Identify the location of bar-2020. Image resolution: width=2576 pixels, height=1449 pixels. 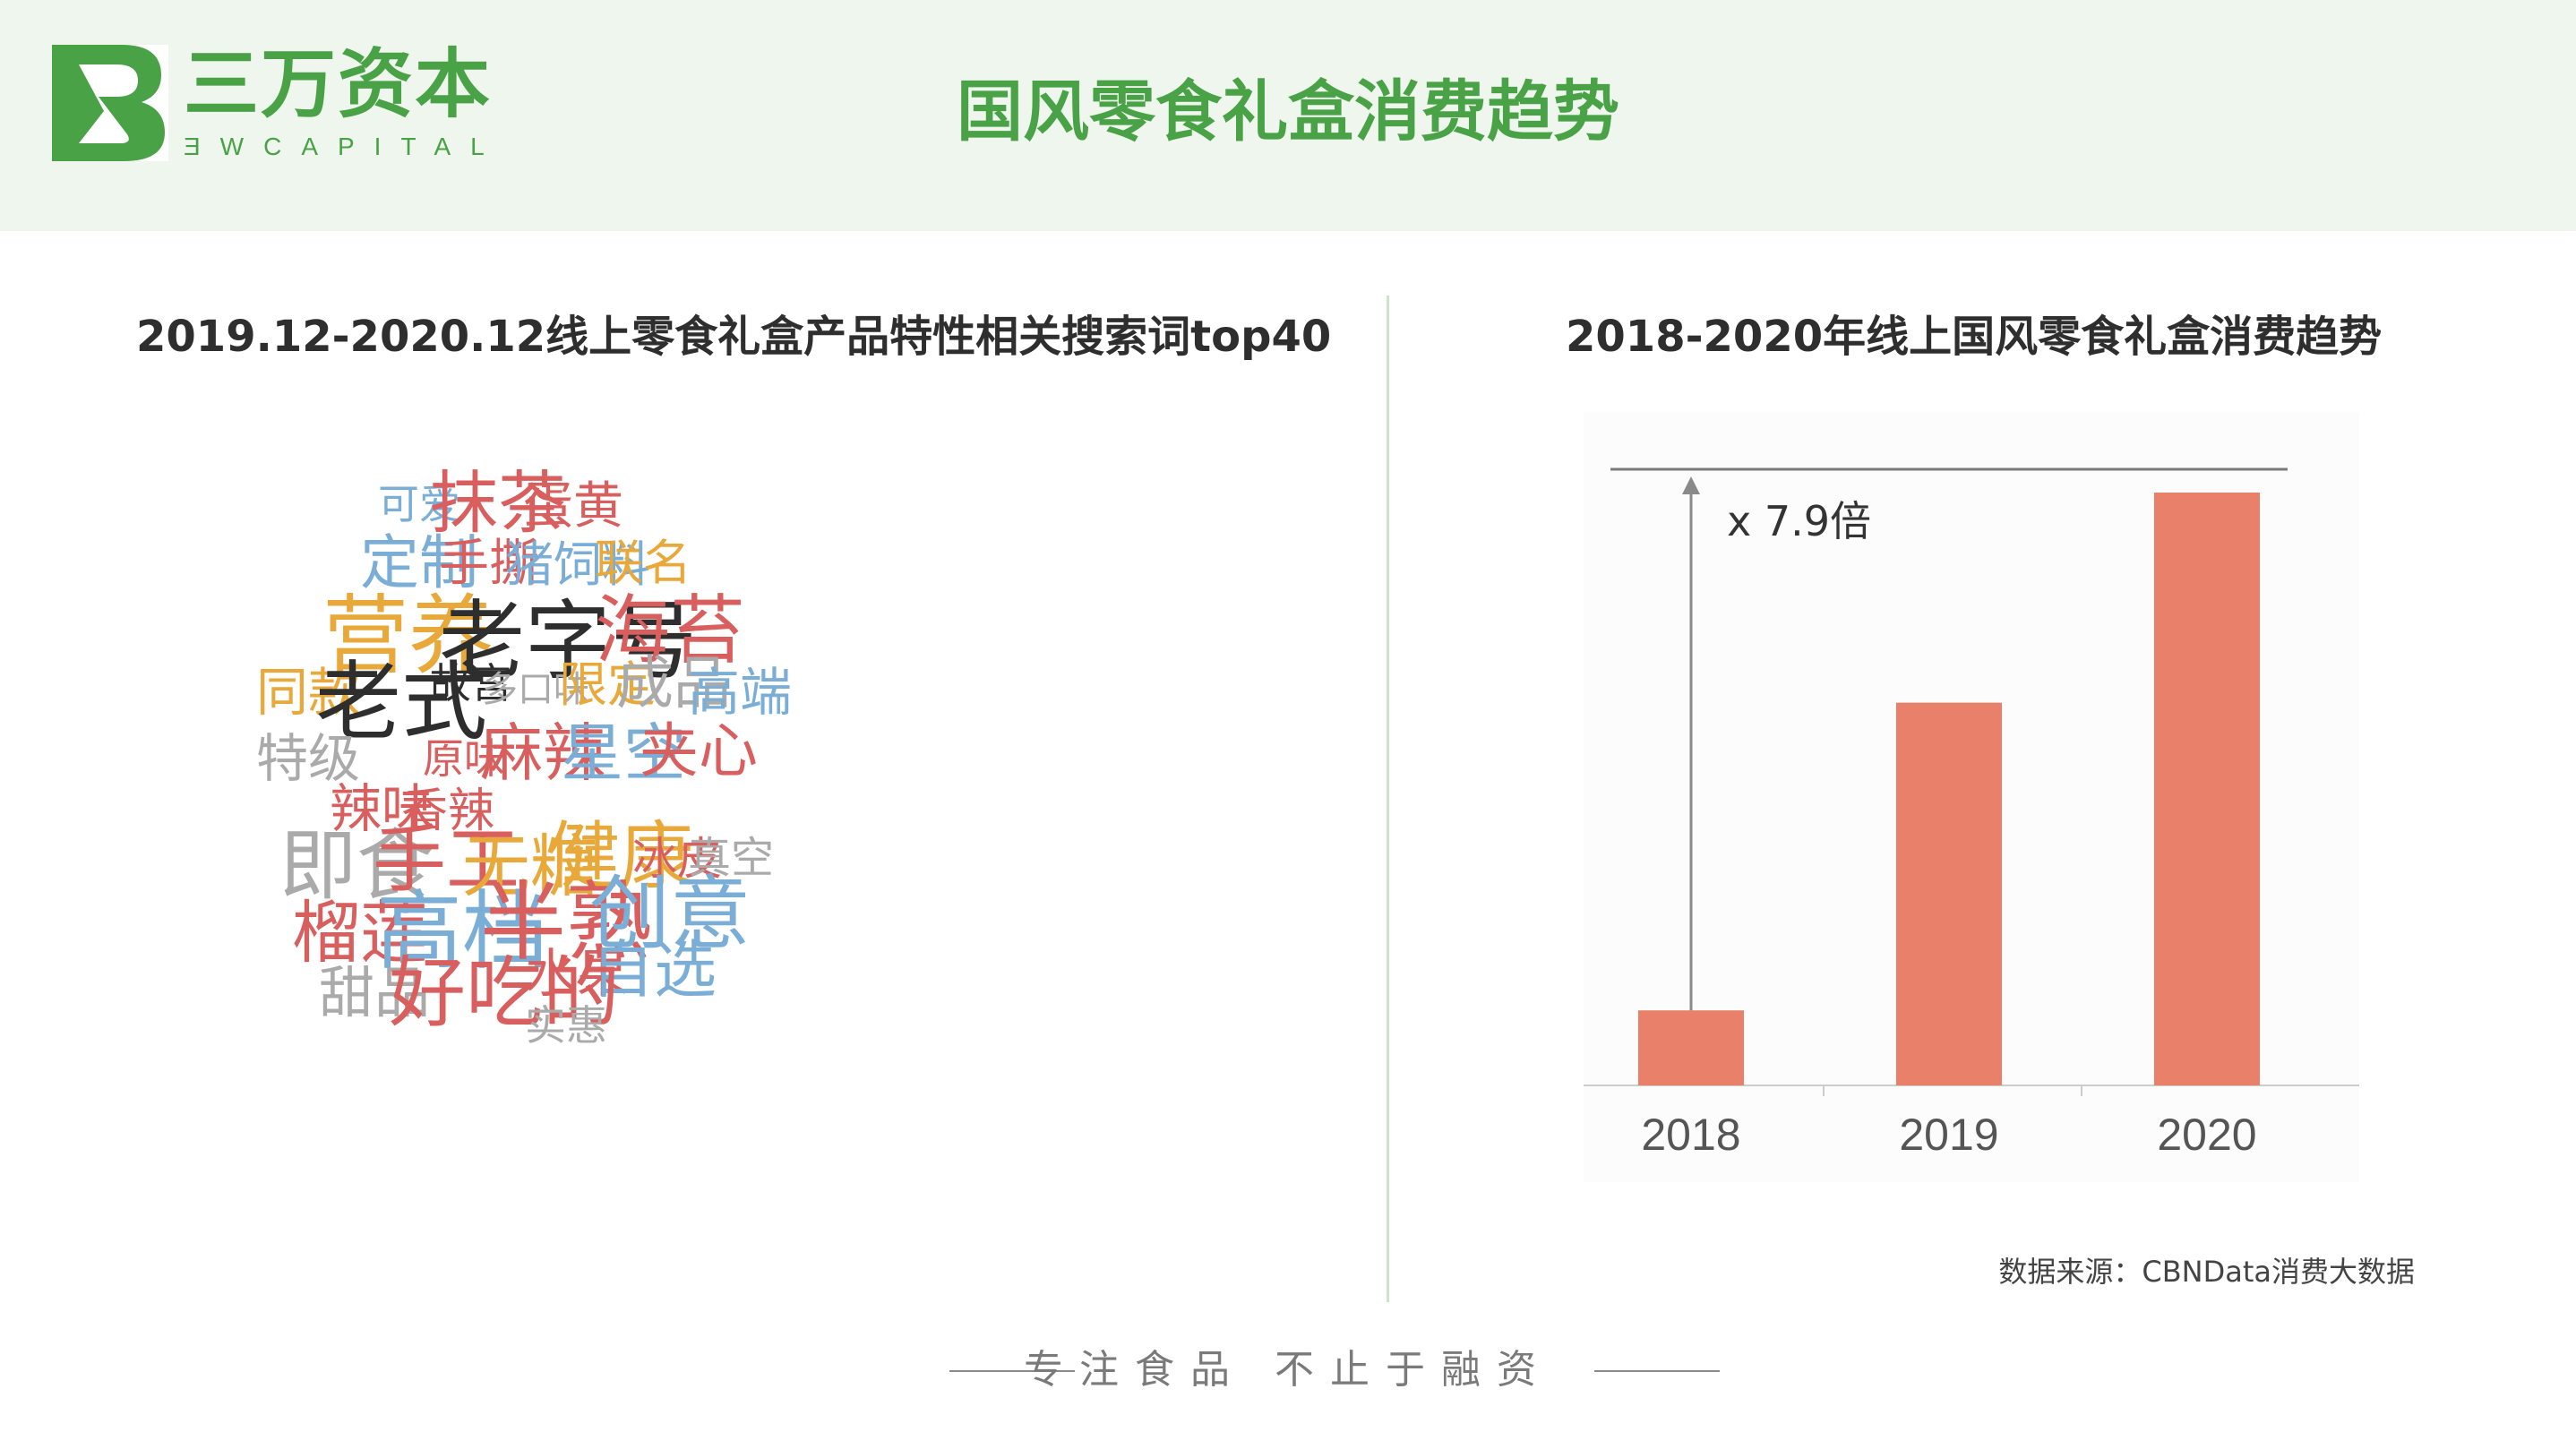
(2207, 789).